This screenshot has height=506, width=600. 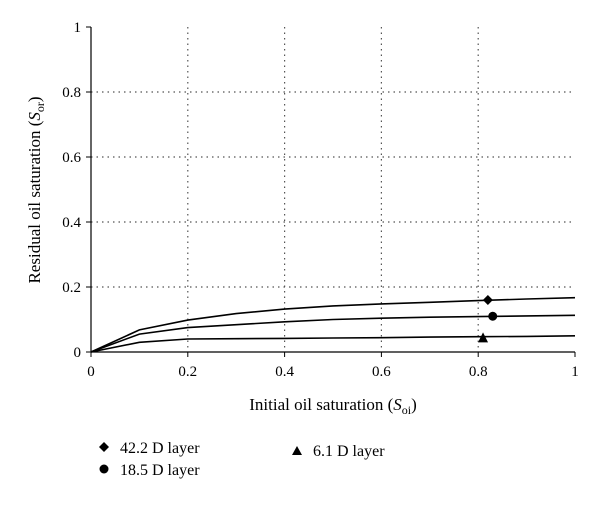 I want to click on x-tick-label-0: 0, so click(x=91, y=372).